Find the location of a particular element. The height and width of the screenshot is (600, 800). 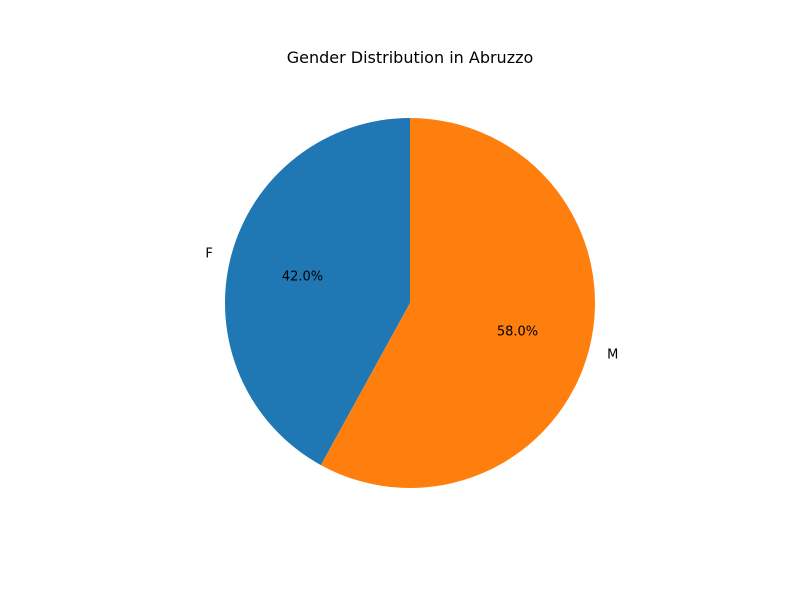

pct-label-f: 42.0% is located at coordinates (302, 276).